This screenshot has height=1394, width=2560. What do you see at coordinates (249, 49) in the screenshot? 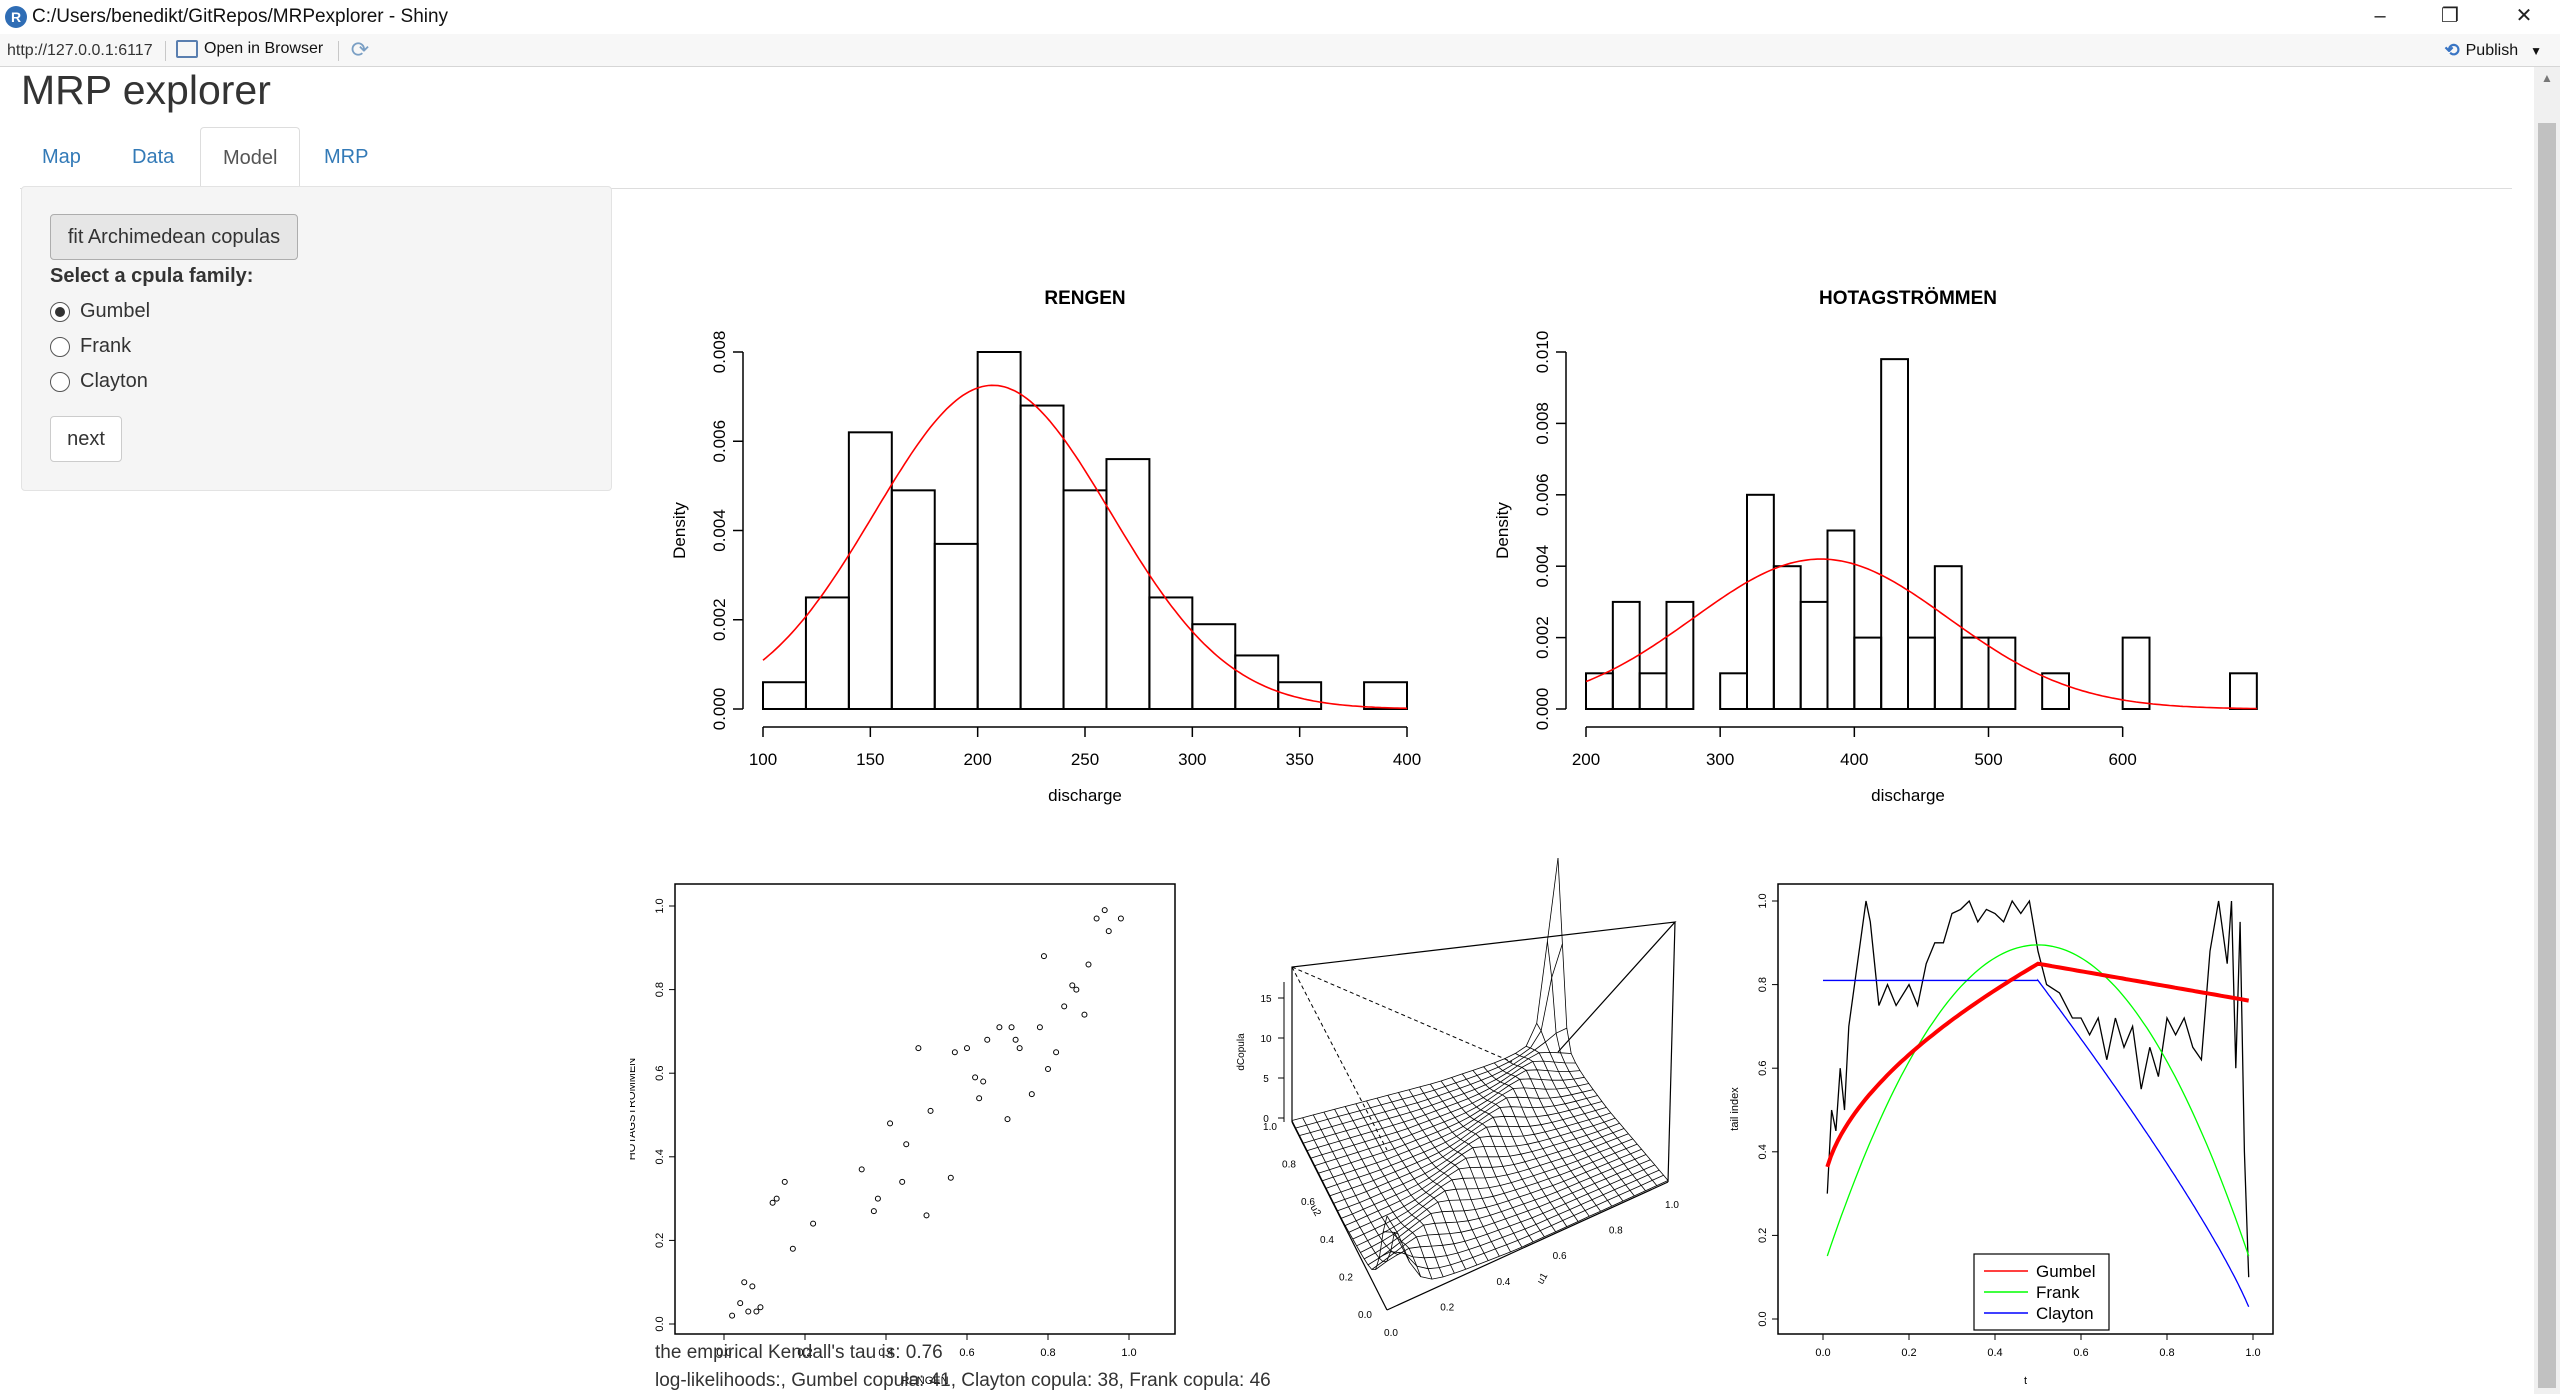
I see `open-in-browser-button: Open in Browser` at bounding box center [249, 49].